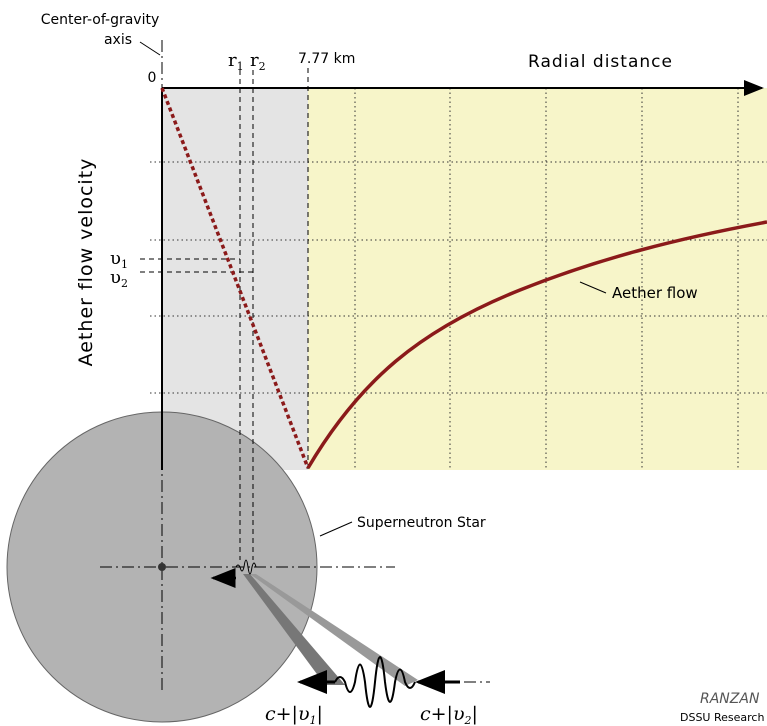 Image resolution: width=767 pixels, height=726 pixels. Describe the element at coordinates (162, 567) in the screenshot. I see `centre` at that location.